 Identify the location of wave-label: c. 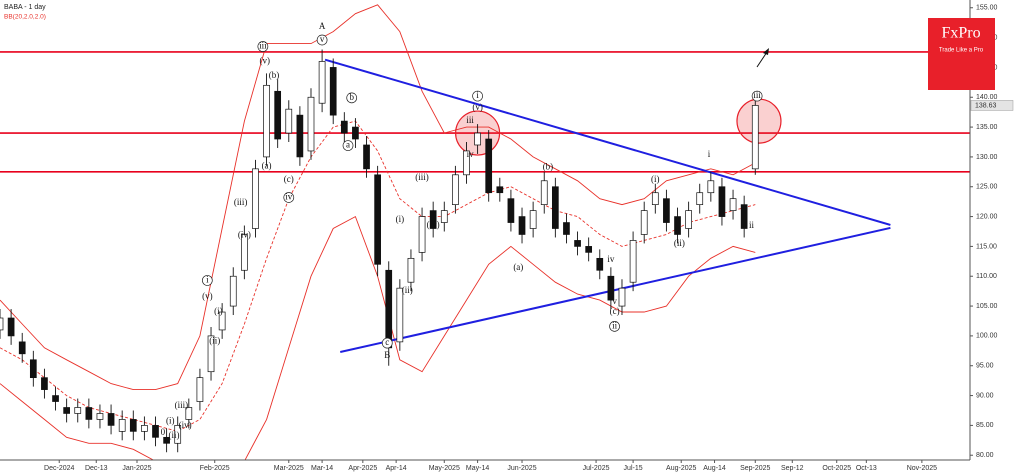
(387, 342).